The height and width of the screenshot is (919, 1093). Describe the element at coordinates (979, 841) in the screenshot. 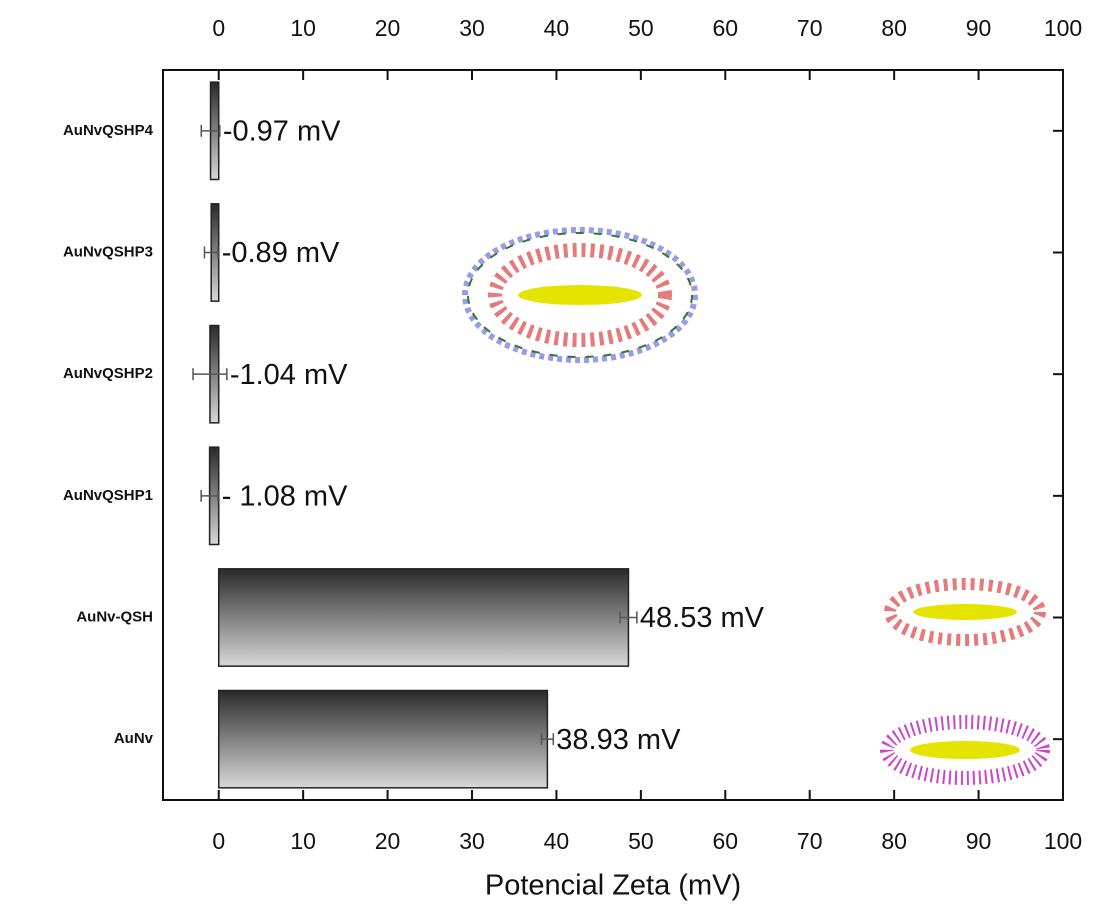

I see `x-tick-label: 90` at that location.